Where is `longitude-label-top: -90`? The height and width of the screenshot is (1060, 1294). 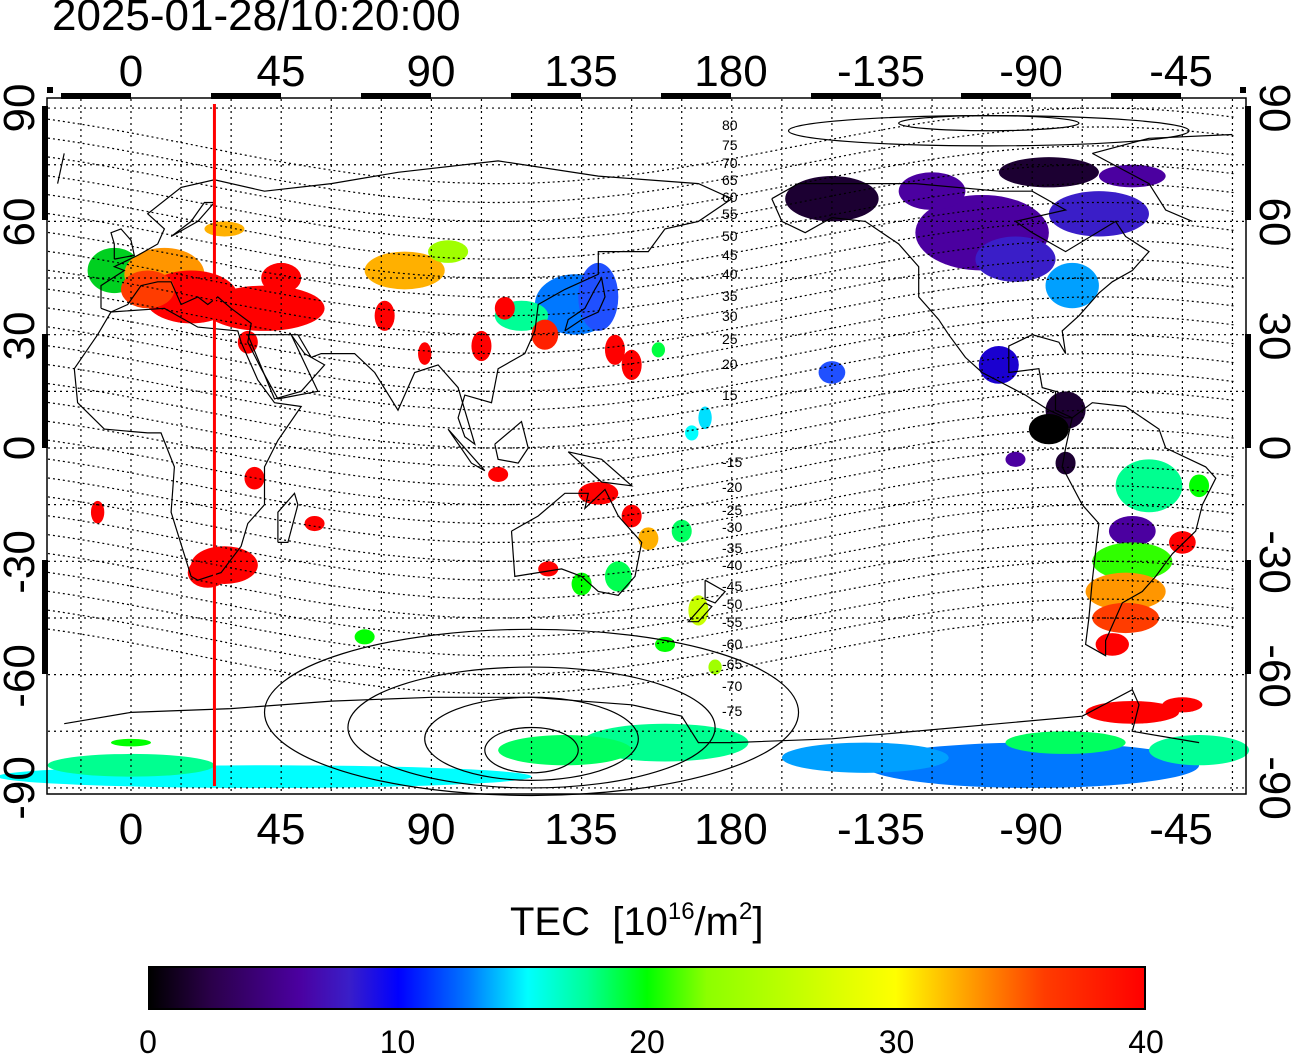 longitude-label-top: -90 is located at coordinates (1031, 71).